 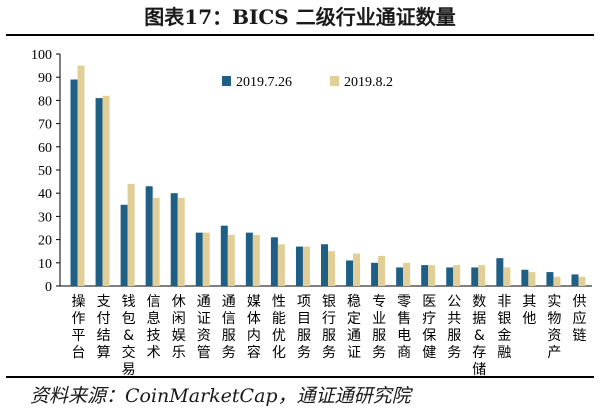 What do you see at coordinates (45, 194) in the screenshot?
I see `y-tick-label: 40` at bounding box center [45, 194].